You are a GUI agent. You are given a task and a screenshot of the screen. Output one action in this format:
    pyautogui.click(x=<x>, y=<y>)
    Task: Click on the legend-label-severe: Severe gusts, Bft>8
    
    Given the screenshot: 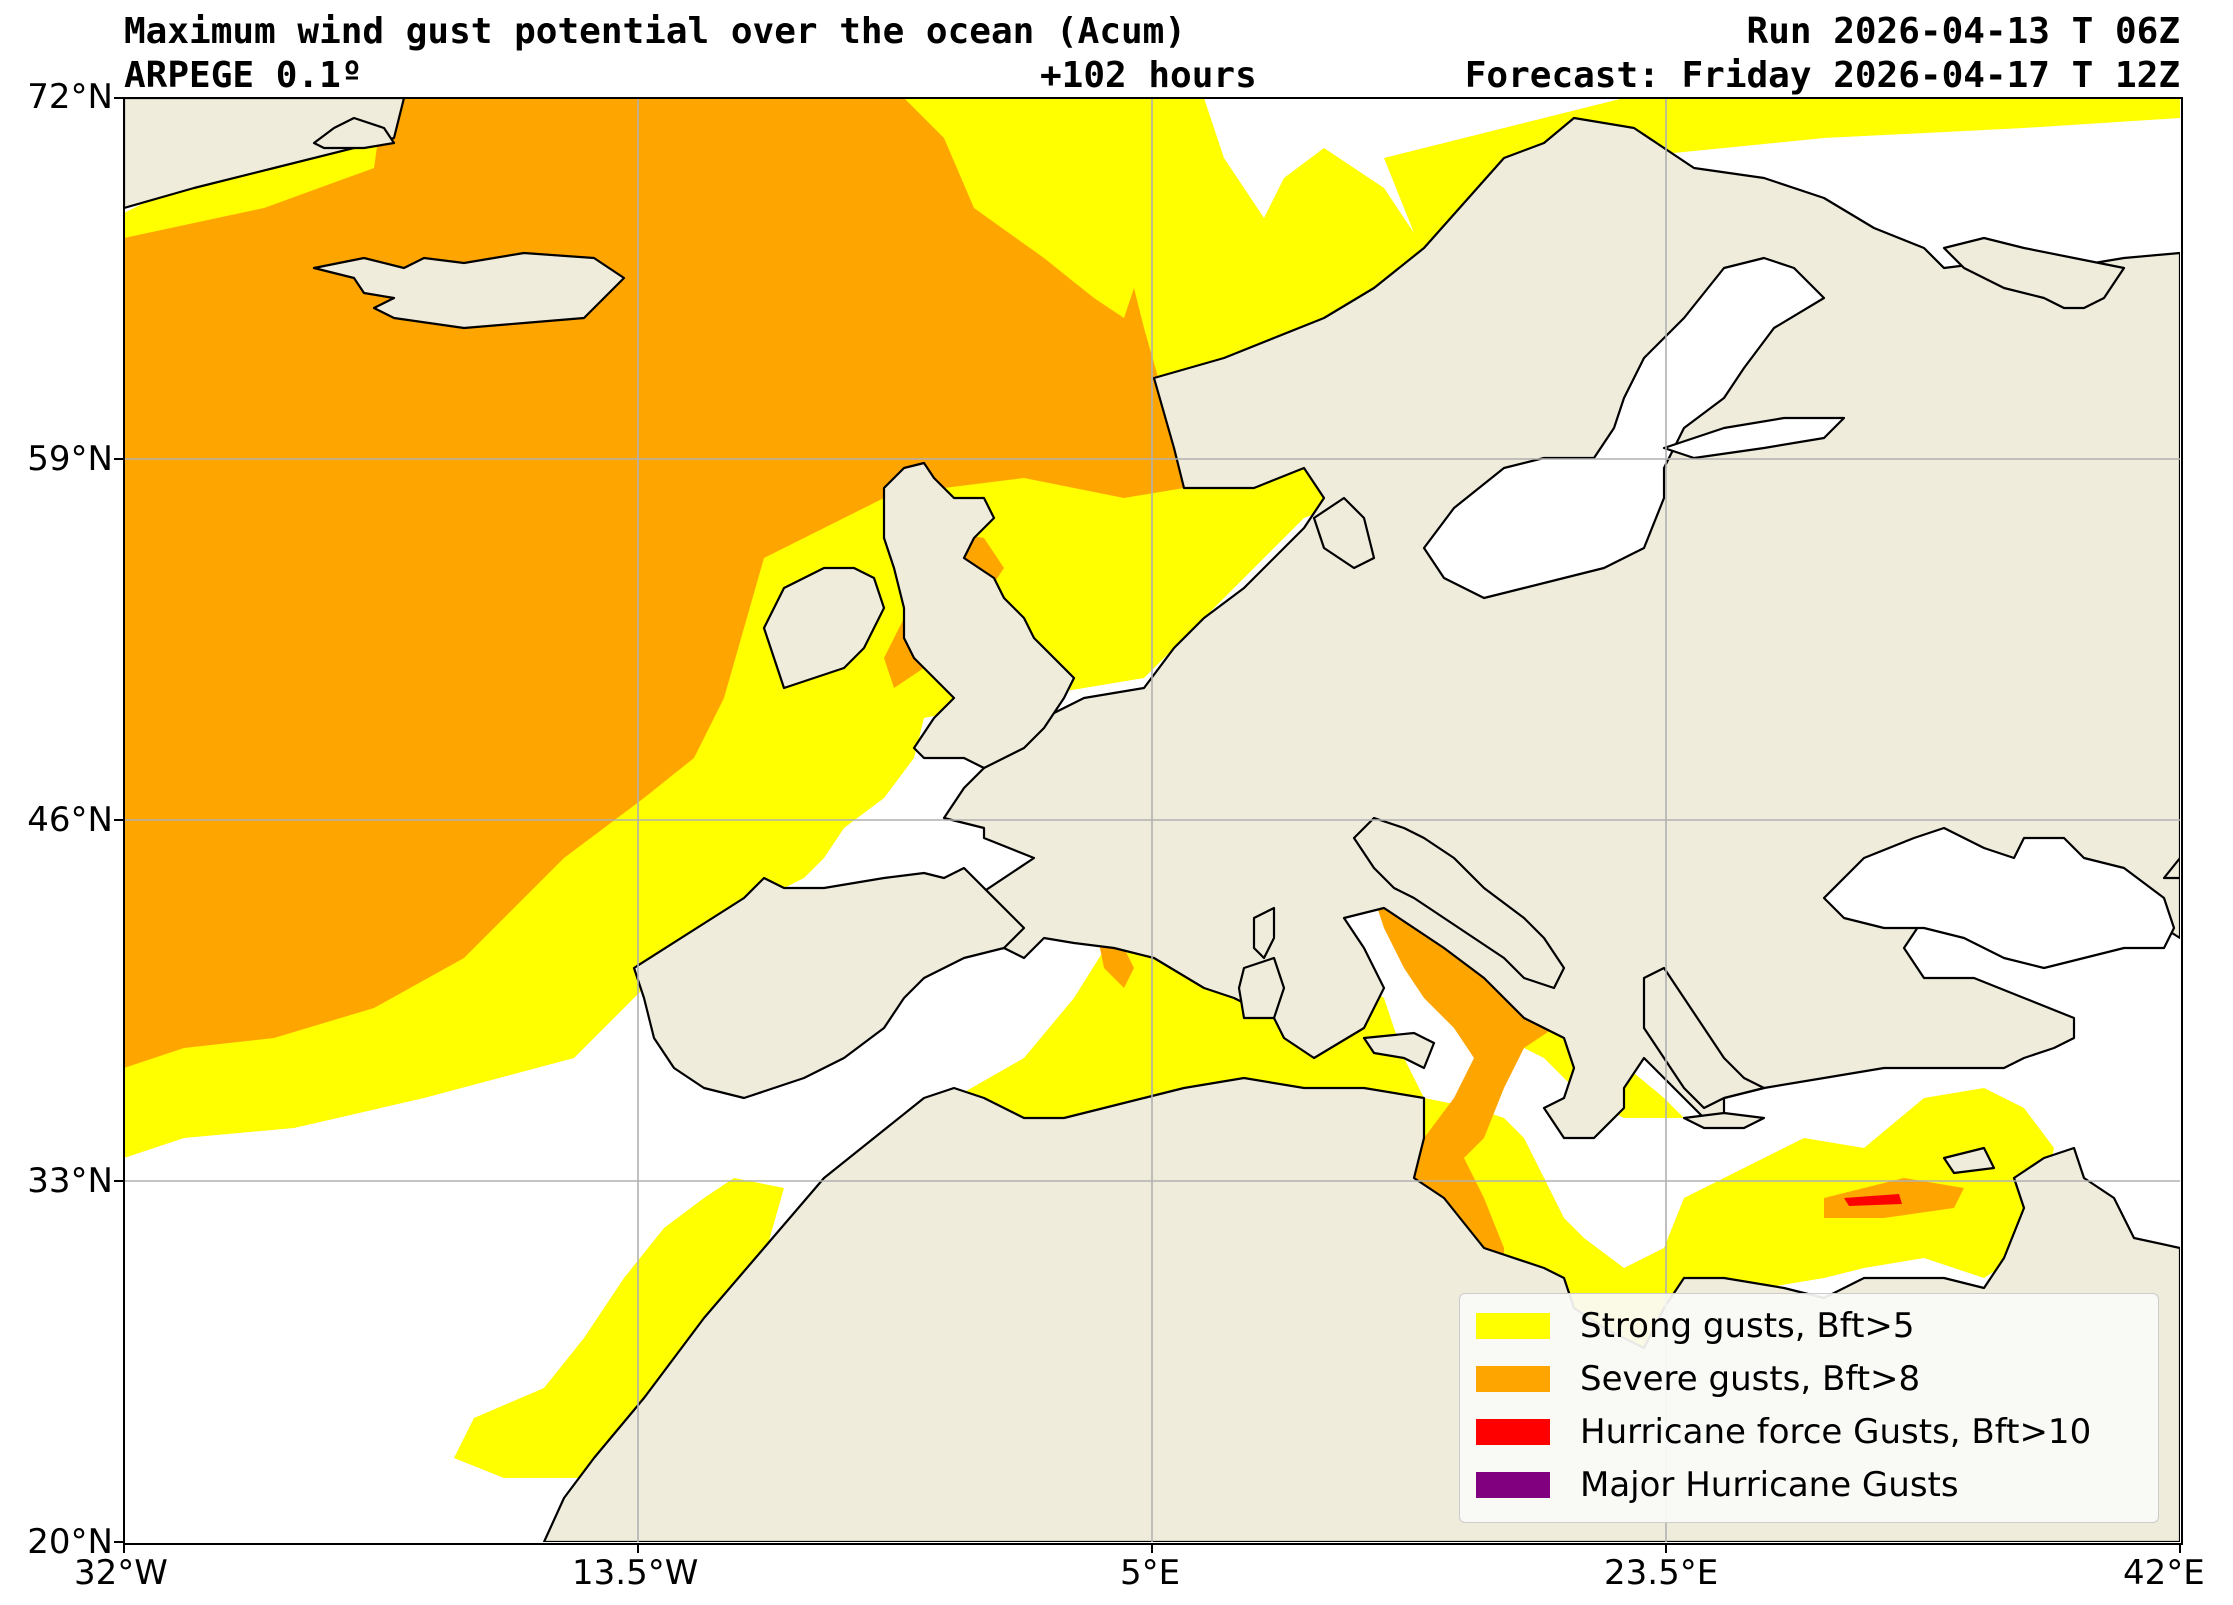 What is the action you would take?
    pyautogui.click(x=1750, y=1379)
    